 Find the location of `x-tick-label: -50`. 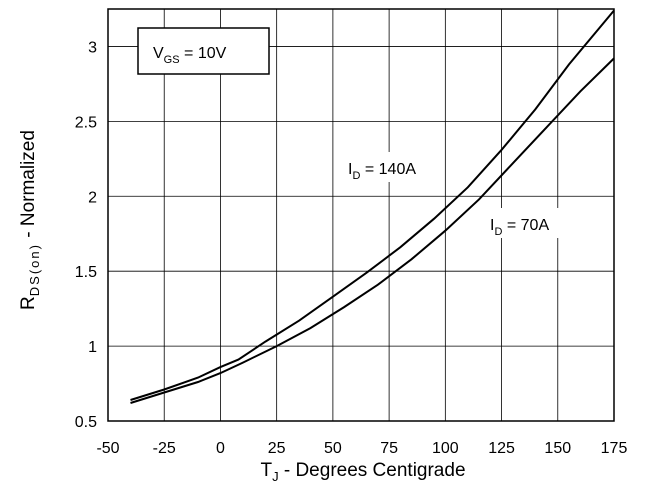

x-tick-label: -50 is located at coordinates (107, 448).